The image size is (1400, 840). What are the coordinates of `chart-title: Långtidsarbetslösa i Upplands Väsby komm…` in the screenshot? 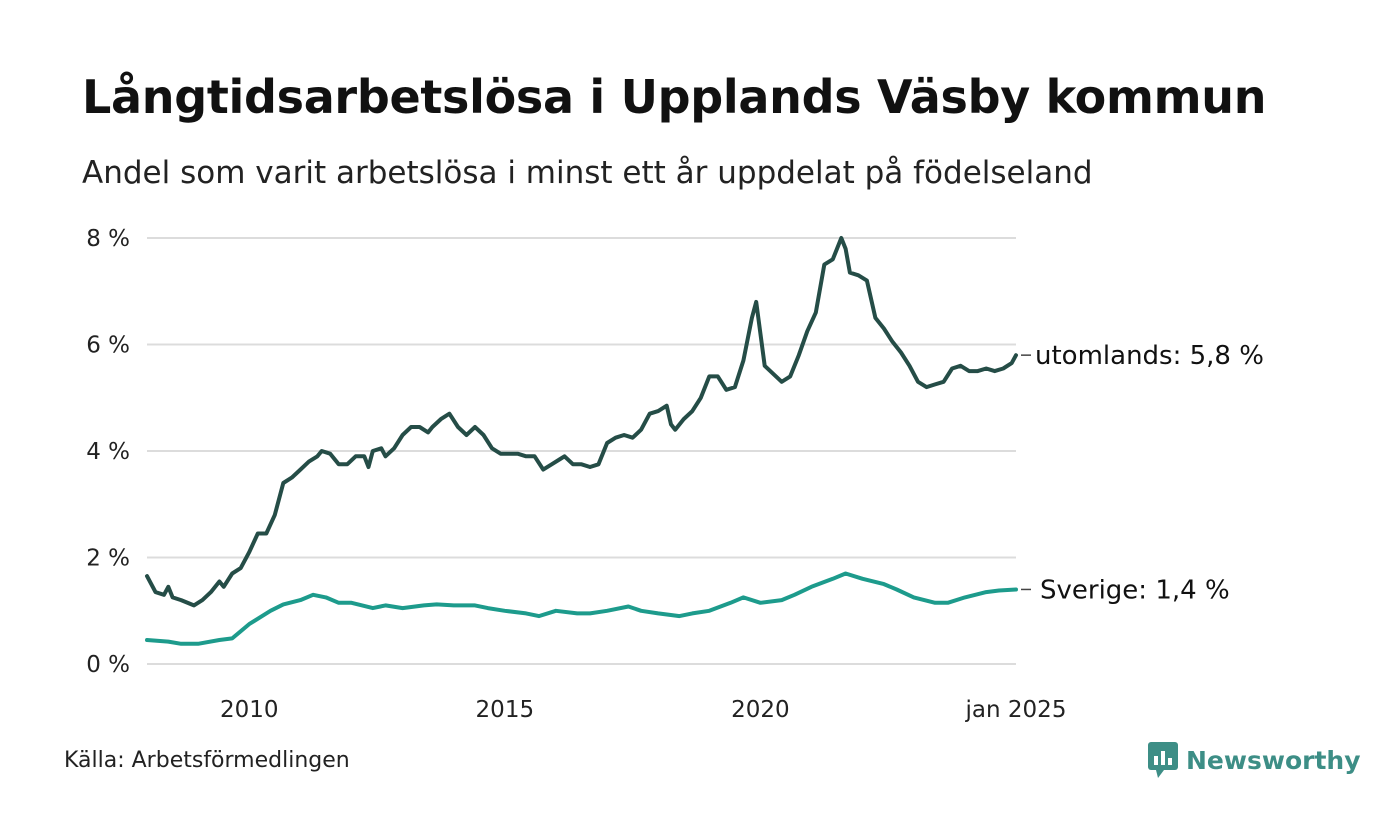 It's located at (674, 97).